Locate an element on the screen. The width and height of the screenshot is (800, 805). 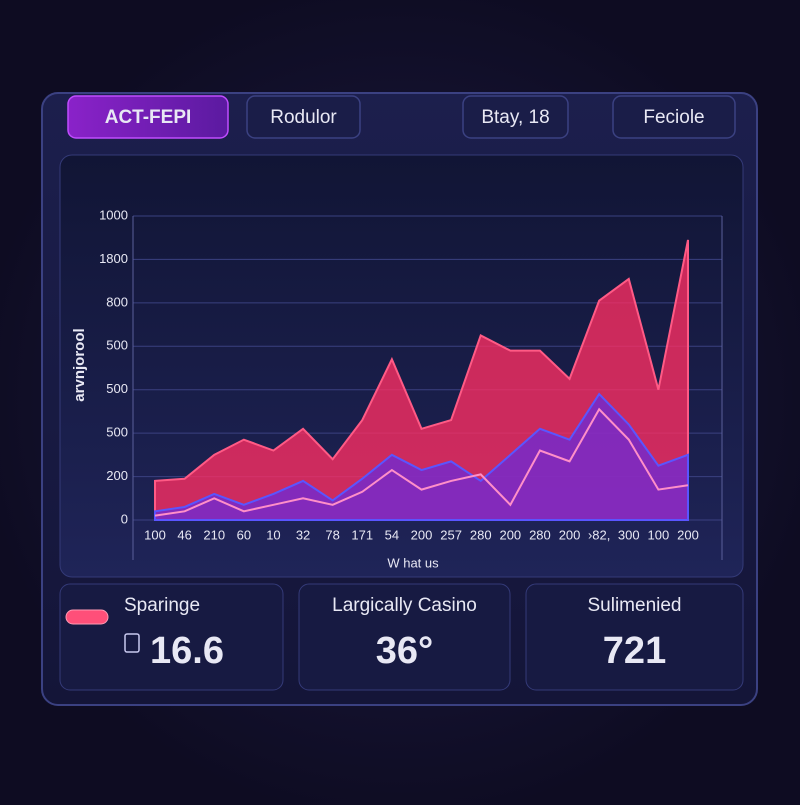
tab-label: Btay, 18 is located at coordinates (515, 117).